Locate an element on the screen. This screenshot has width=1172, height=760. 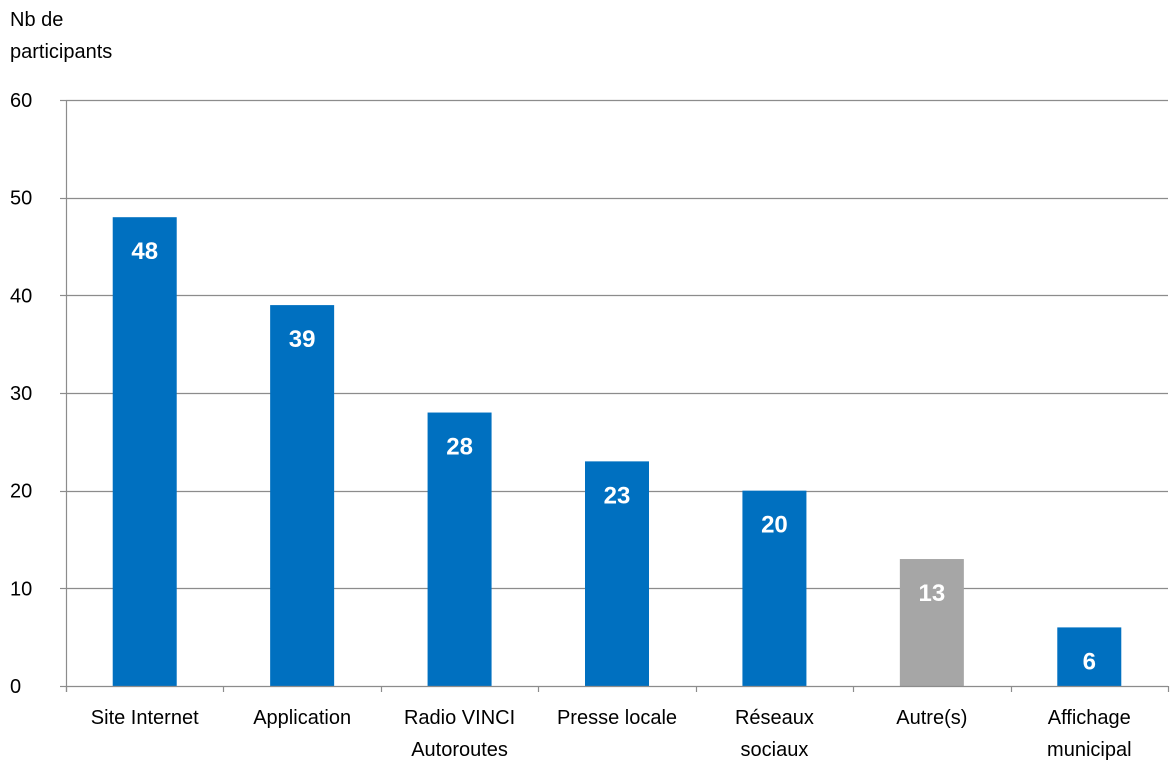
data-label: 39 is located at coordinates (302, 339).